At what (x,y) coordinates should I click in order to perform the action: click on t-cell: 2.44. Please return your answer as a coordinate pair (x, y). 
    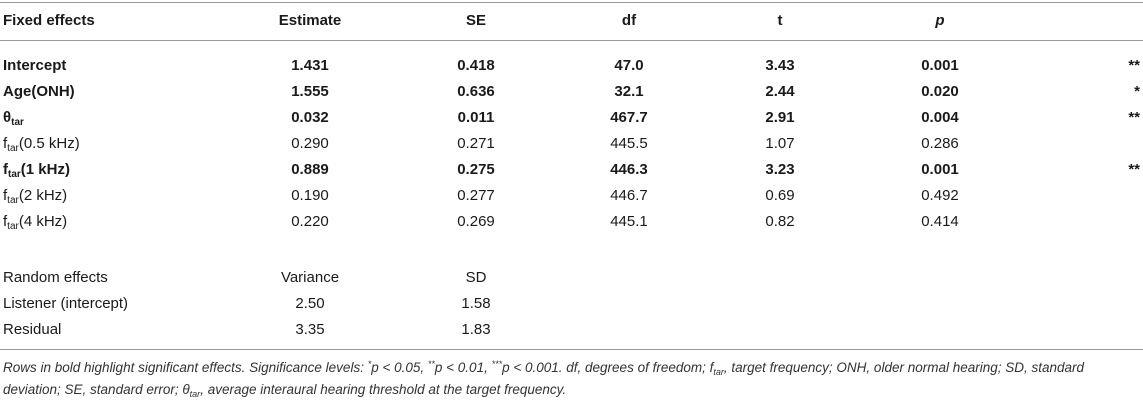
    Looking at the image, I should click on (780, 91).